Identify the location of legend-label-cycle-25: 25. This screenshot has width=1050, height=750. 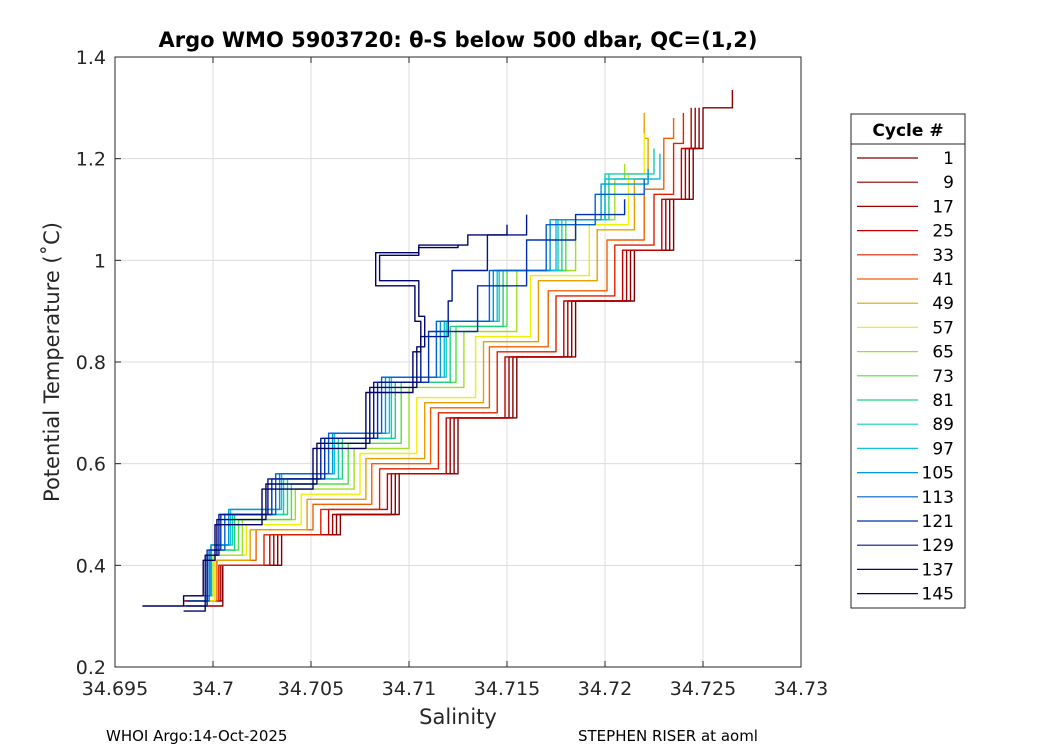
(943, 232).